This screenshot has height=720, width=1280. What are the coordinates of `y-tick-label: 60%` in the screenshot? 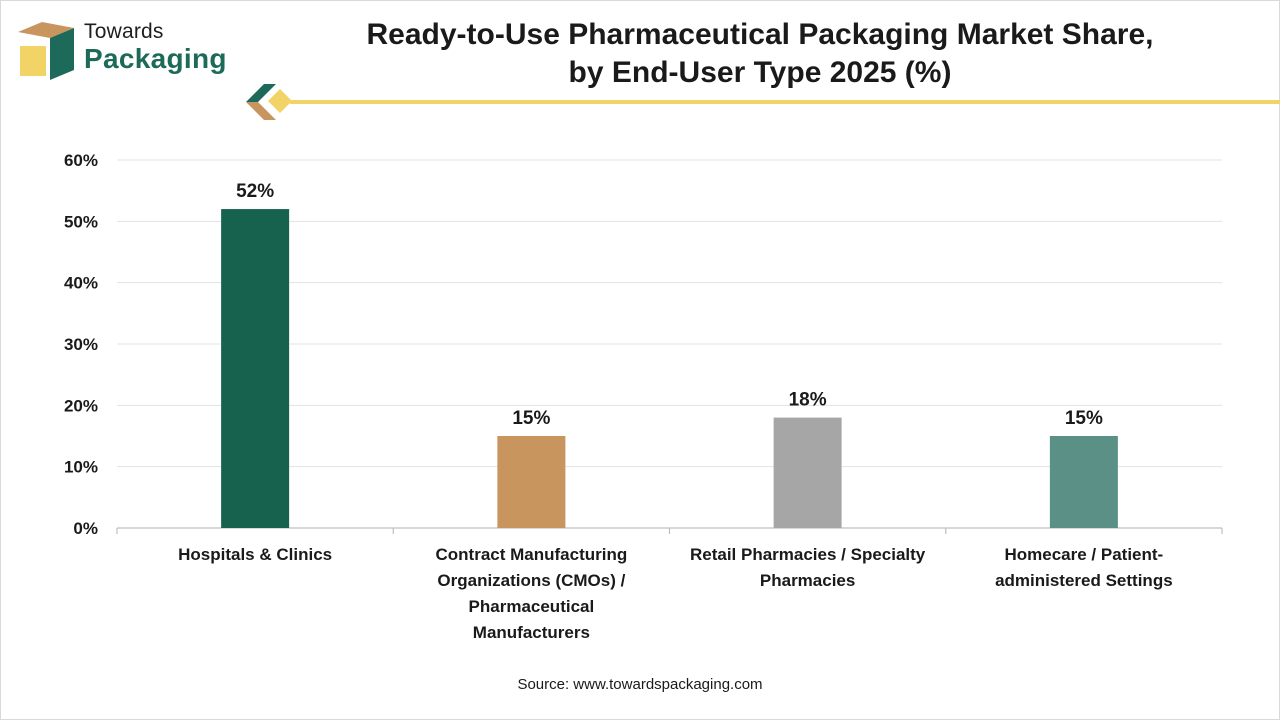 It's located at (81, 160).